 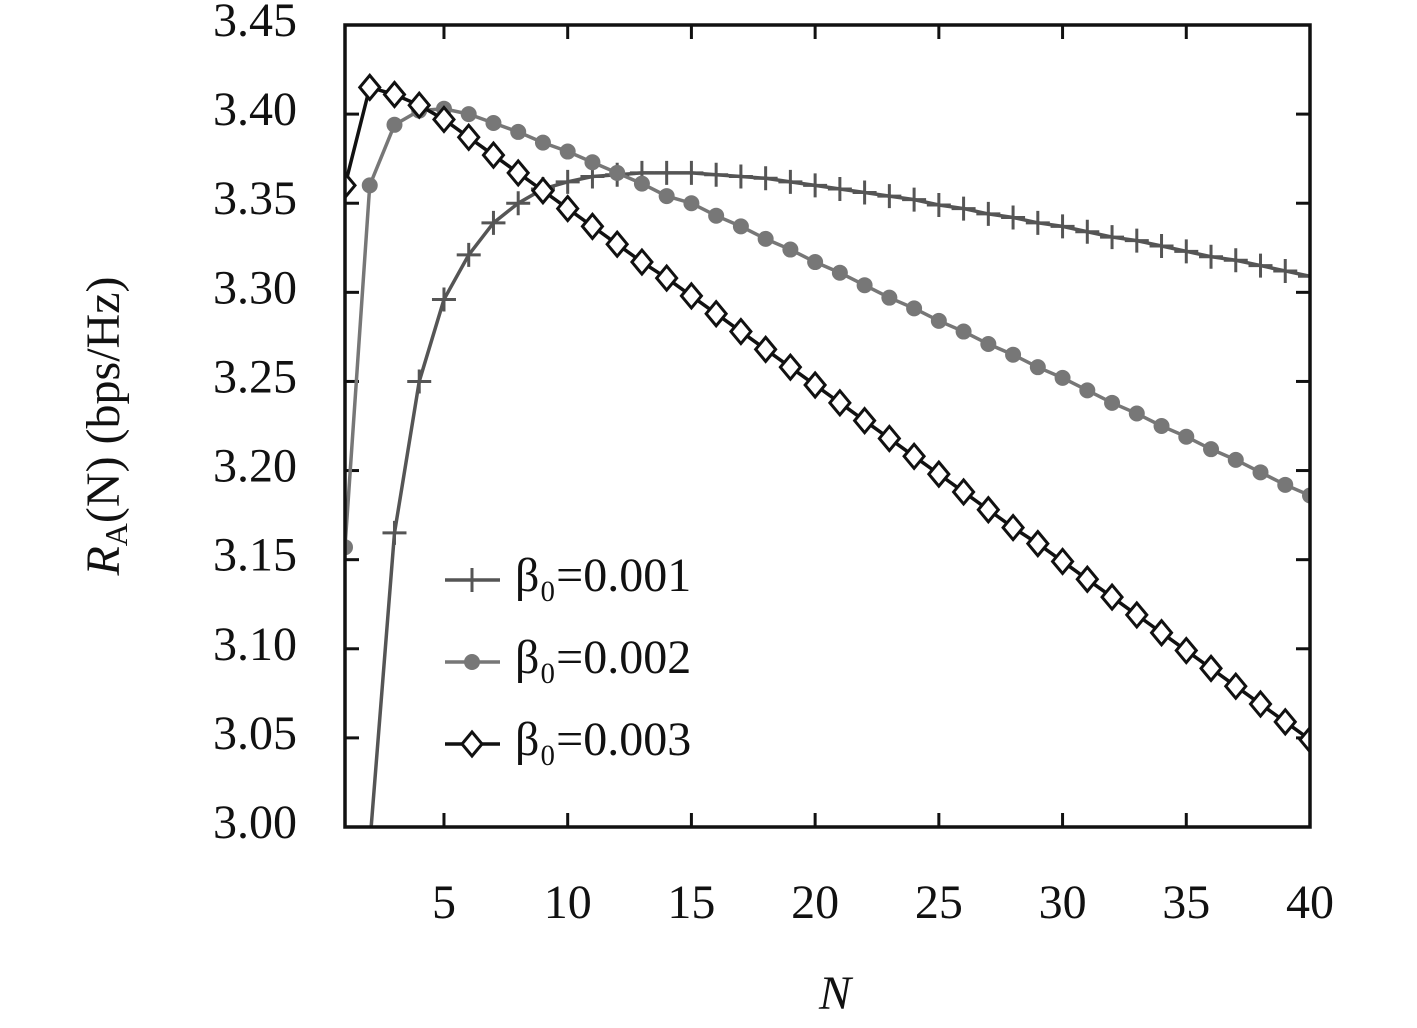 What do you see at coordinates (1310, 902) in the screenshot?
I see `x-tick-label: 40` at bounding box center [1310, 902].